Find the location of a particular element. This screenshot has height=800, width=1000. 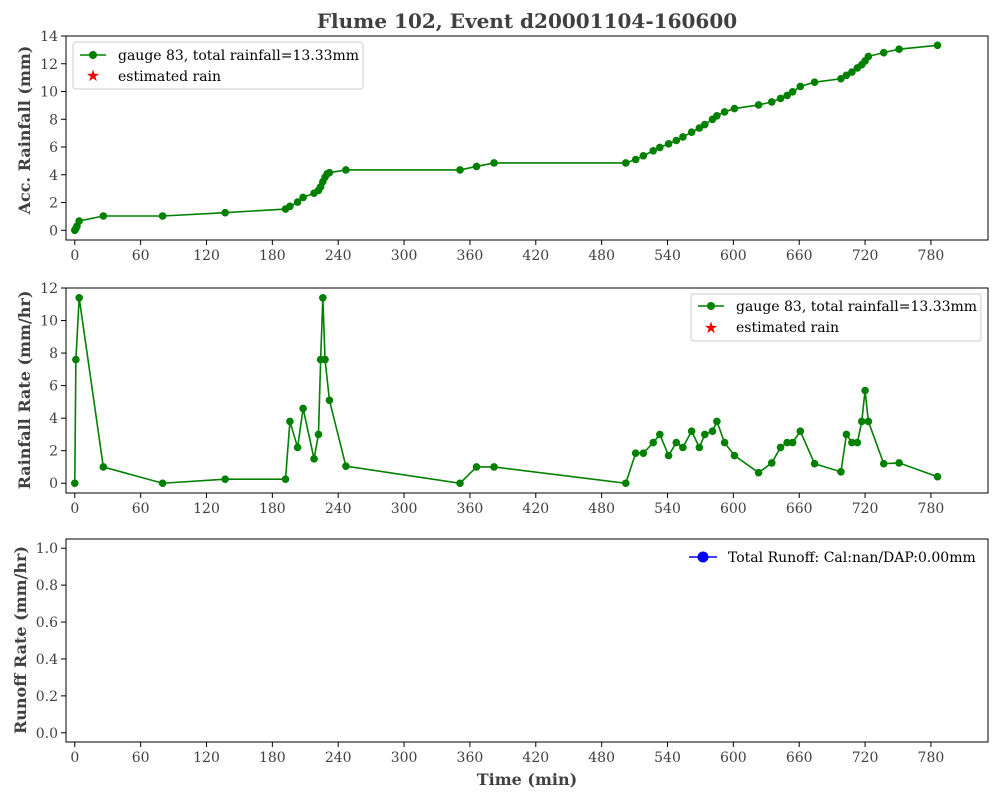

panel-2-x-tick-label: 120 is located at coordinates (206, 509).